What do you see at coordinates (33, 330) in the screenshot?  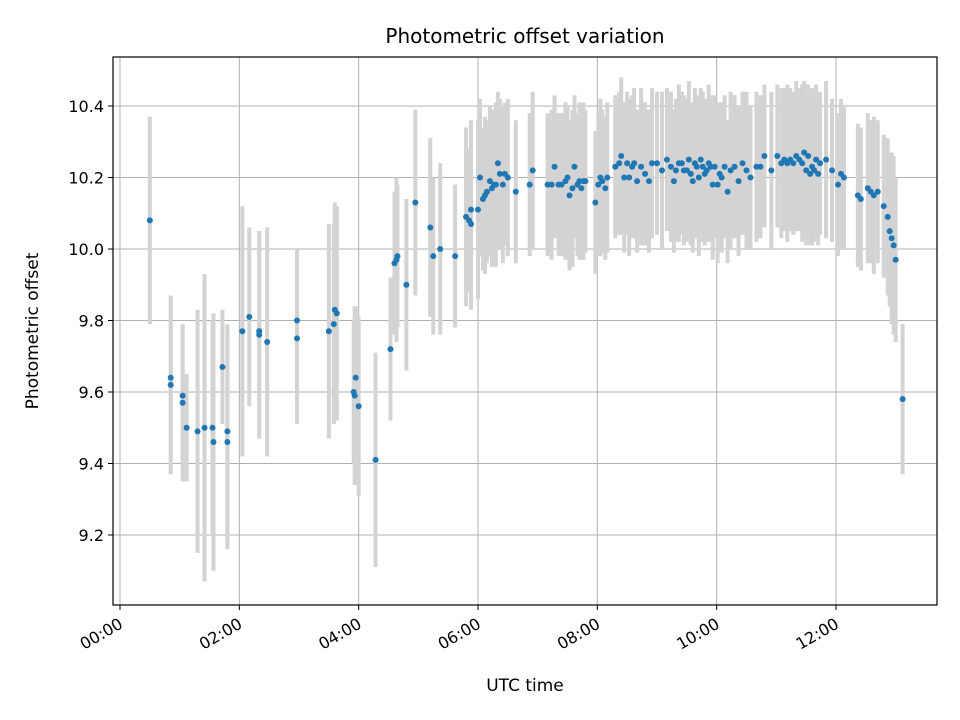 I see `y-axis-label: Photometric offset` at bounding box center [33, 330].